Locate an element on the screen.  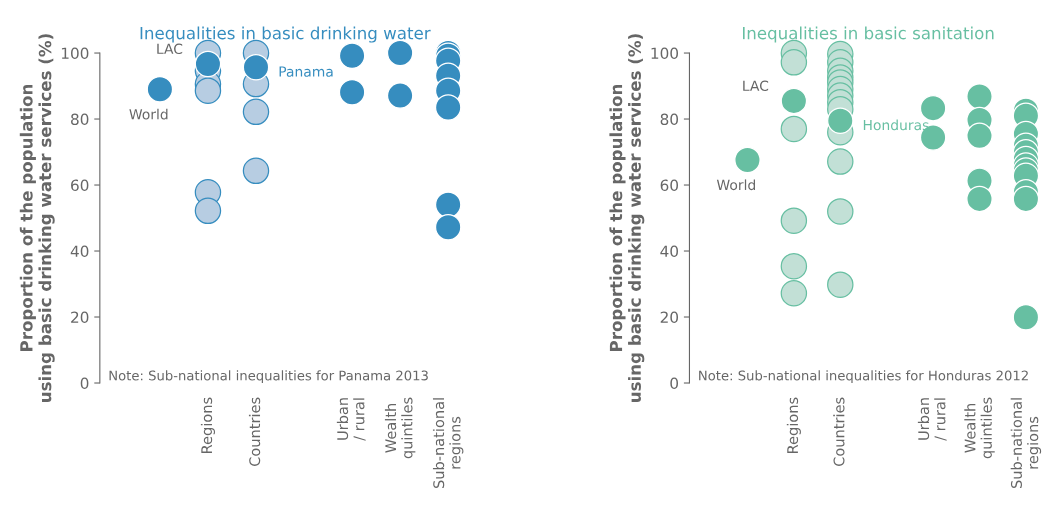
chart-title: Inequalities in basic drinking water is located at coordinates (285, 34).